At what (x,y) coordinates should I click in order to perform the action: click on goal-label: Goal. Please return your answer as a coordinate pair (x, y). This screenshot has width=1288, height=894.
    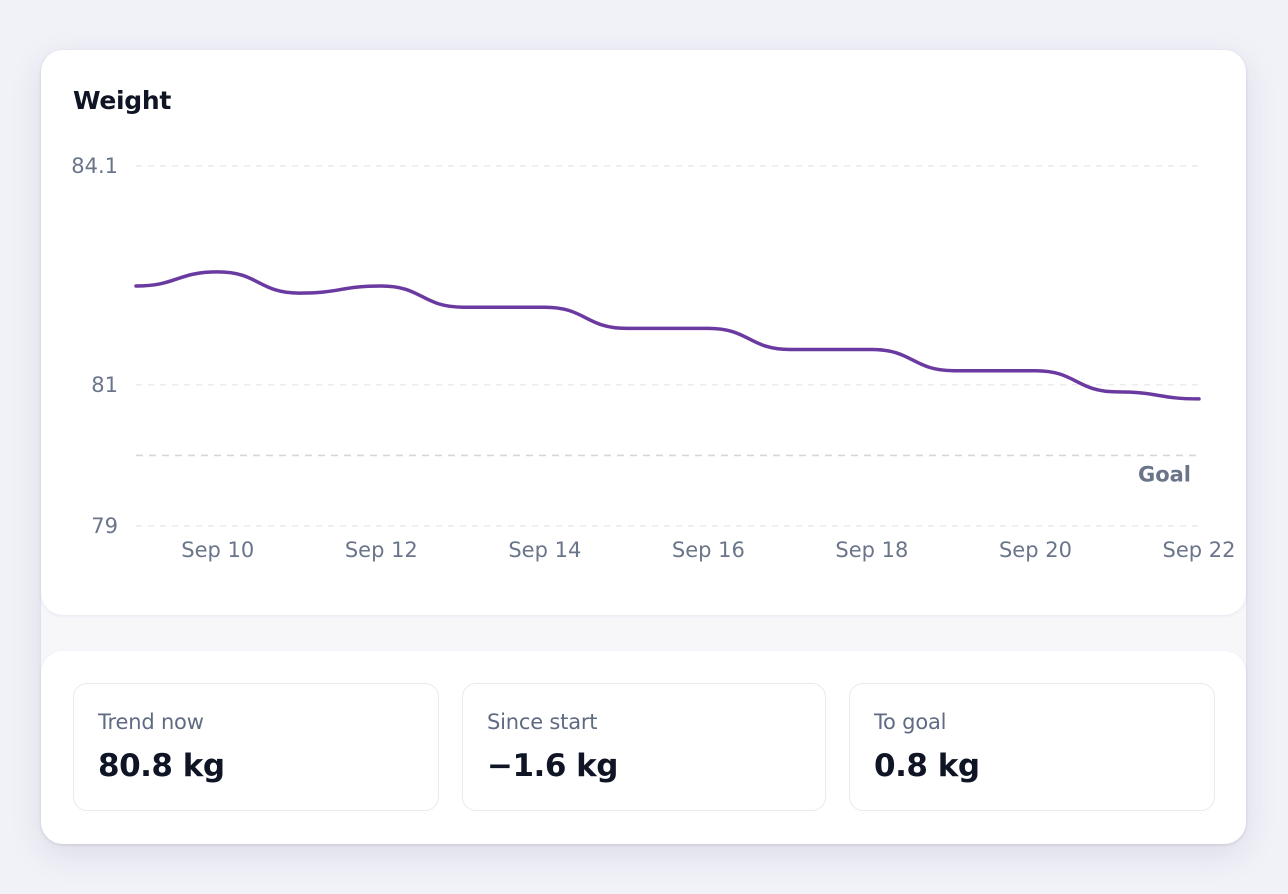
    Looking at the image, I should click on (1164, 474).